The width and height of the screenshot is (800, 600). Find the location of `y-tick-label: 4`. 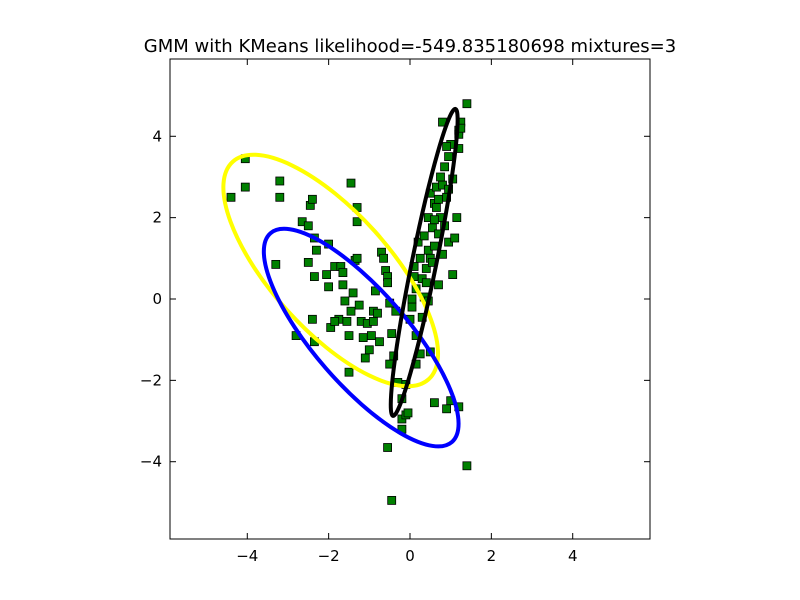

y-tick-label: 4 is located at coordinates (157, 136).